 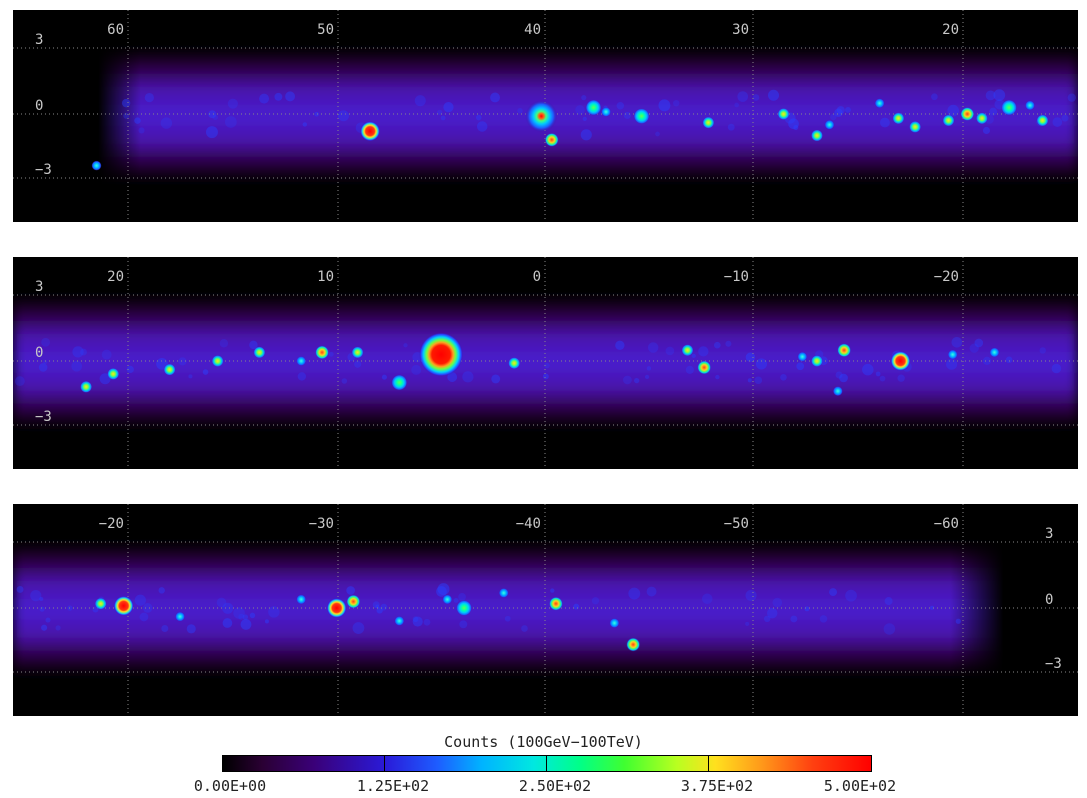 What do you see at coordinates (555, 786) in the screenshot?
I see `colorbar-label-2: 2.50E+02` at bounding box center [555, 786].